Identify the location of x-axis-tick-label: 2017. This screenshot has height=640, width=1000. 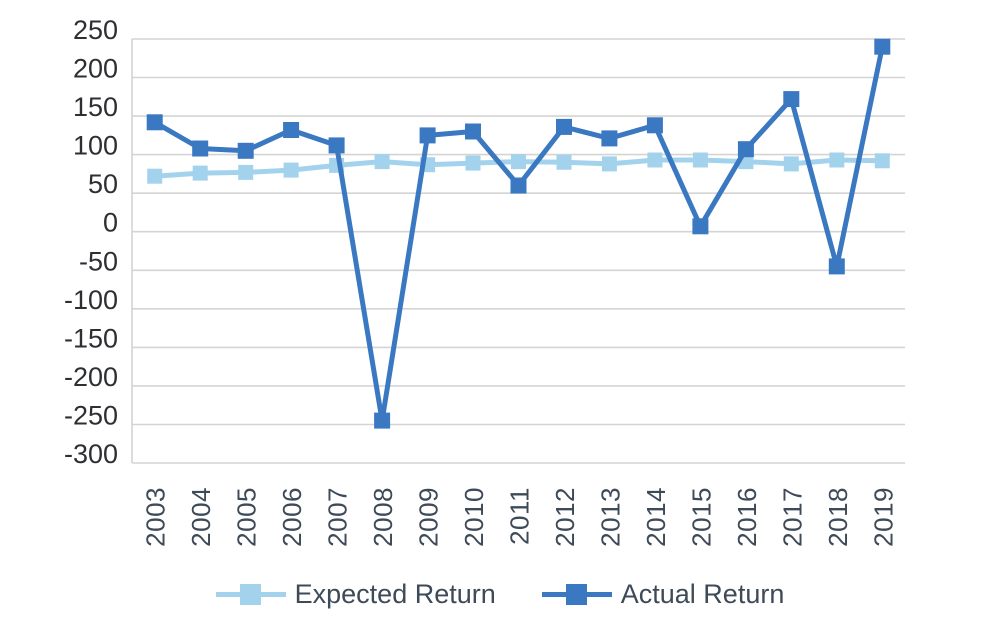
(792, 517).